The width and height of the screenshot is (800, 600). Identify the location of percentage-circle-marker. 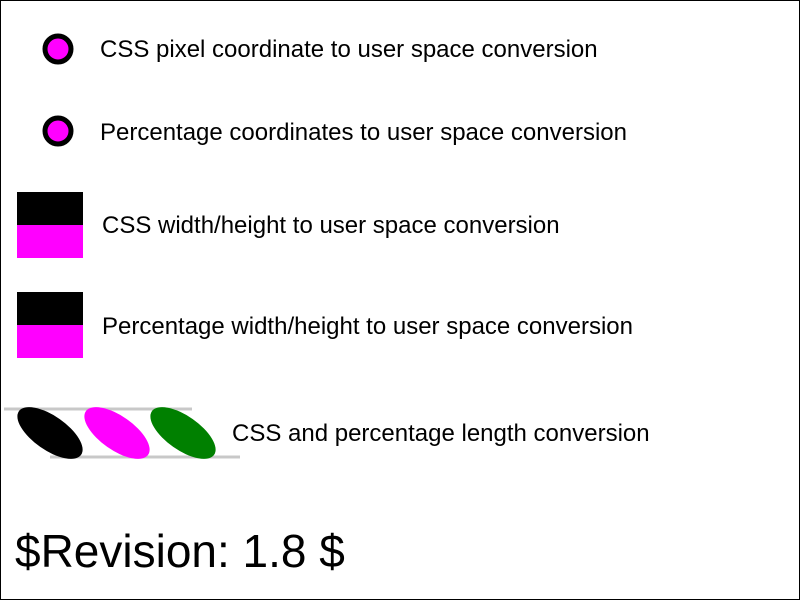
(58, 131).